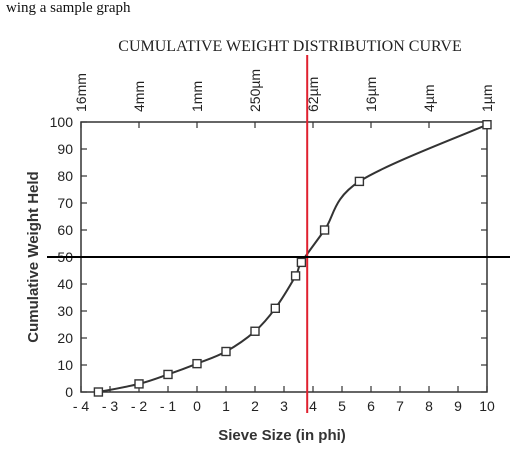 The height and width of the screenshot is (470, 522). I want to click on x-tick-label: 1, so click(226, 406).